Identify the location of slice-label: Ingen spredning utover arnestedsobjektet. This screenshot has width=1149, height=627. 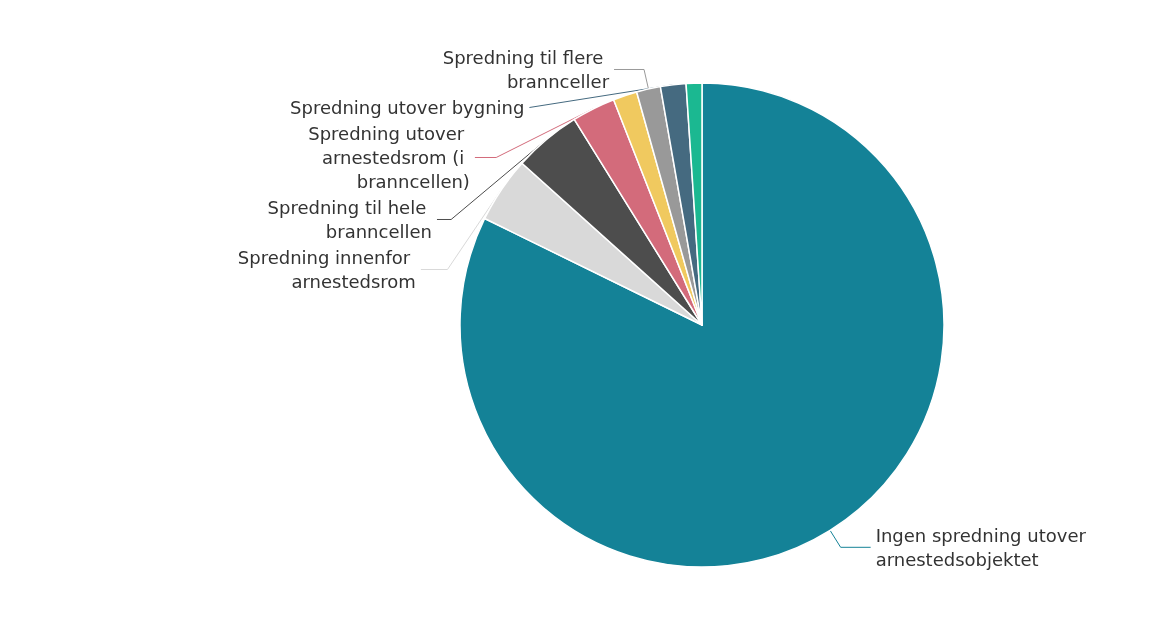
(983, 547).